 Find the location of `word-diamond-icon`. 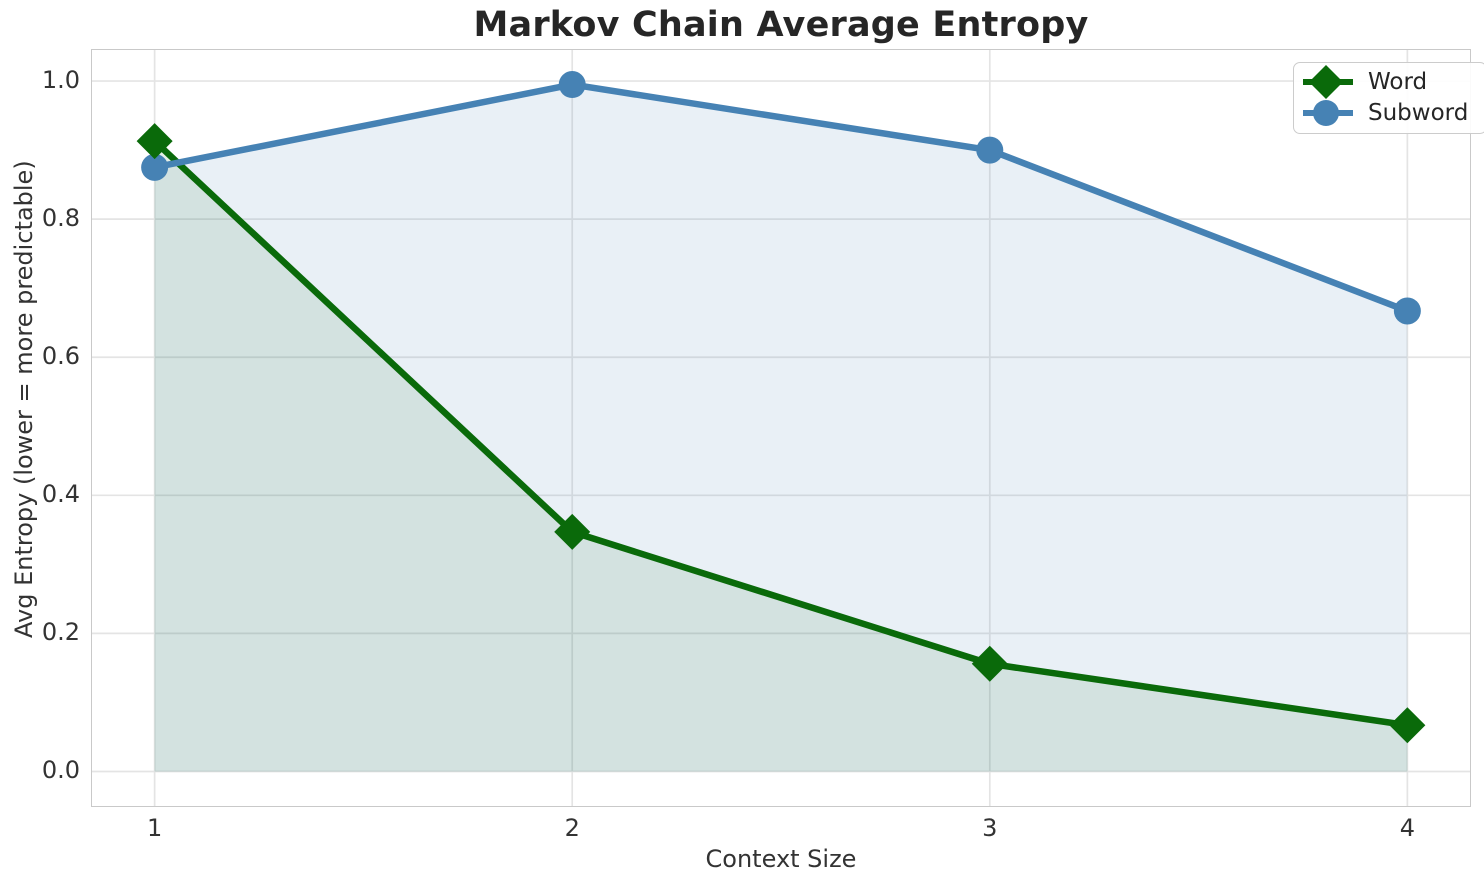

word-diamond-icon is located at coordinates (1328, 81).